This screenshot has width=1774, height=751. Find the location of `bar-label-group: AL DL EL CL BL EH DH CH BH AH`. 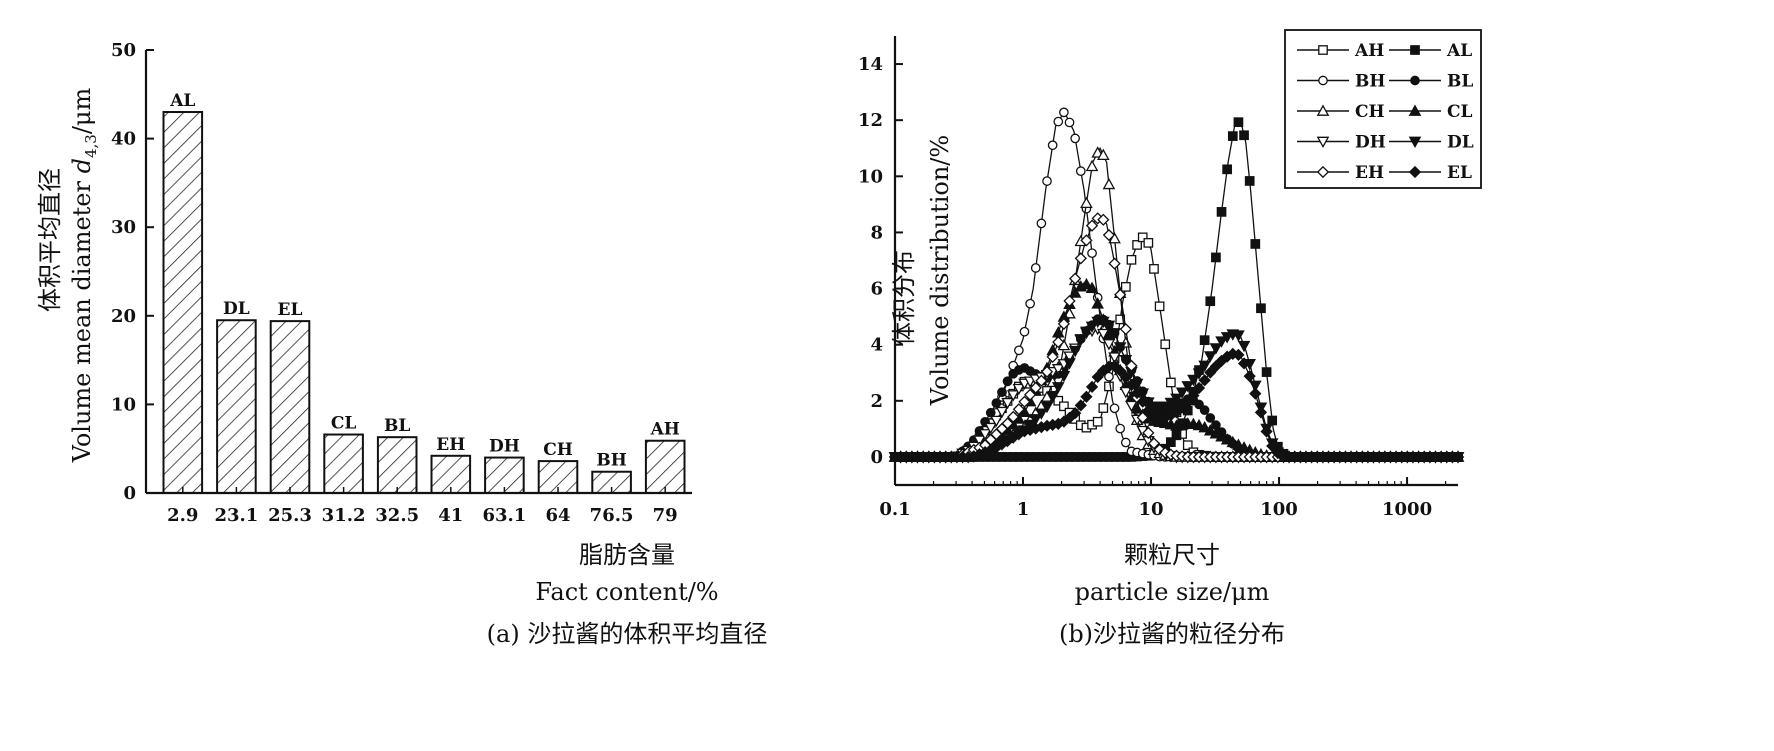

bar-label-group: AL DL EL CL BL EH DH CH BH AH is located at coordinates (424, 281).